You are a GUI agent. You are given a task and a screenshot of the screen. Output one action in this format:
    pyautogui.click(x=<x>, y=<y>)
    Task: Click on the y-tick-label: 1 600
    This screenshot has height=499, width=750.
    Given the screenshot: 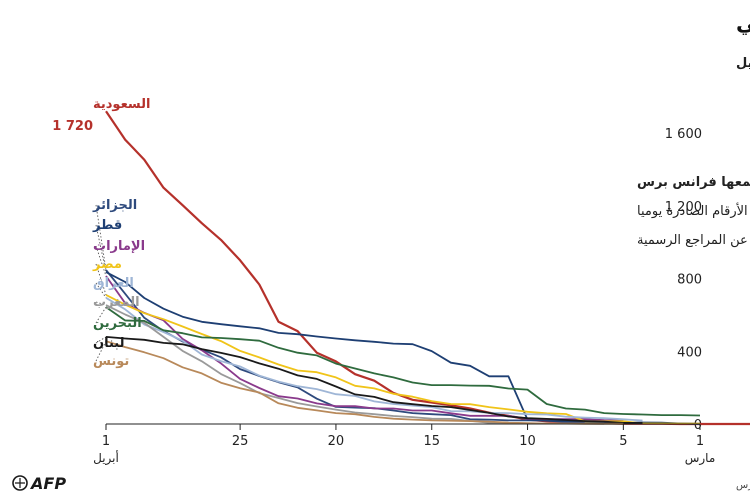 What is the action you would take?
    pyautogui.click(x=683, y=134)
    